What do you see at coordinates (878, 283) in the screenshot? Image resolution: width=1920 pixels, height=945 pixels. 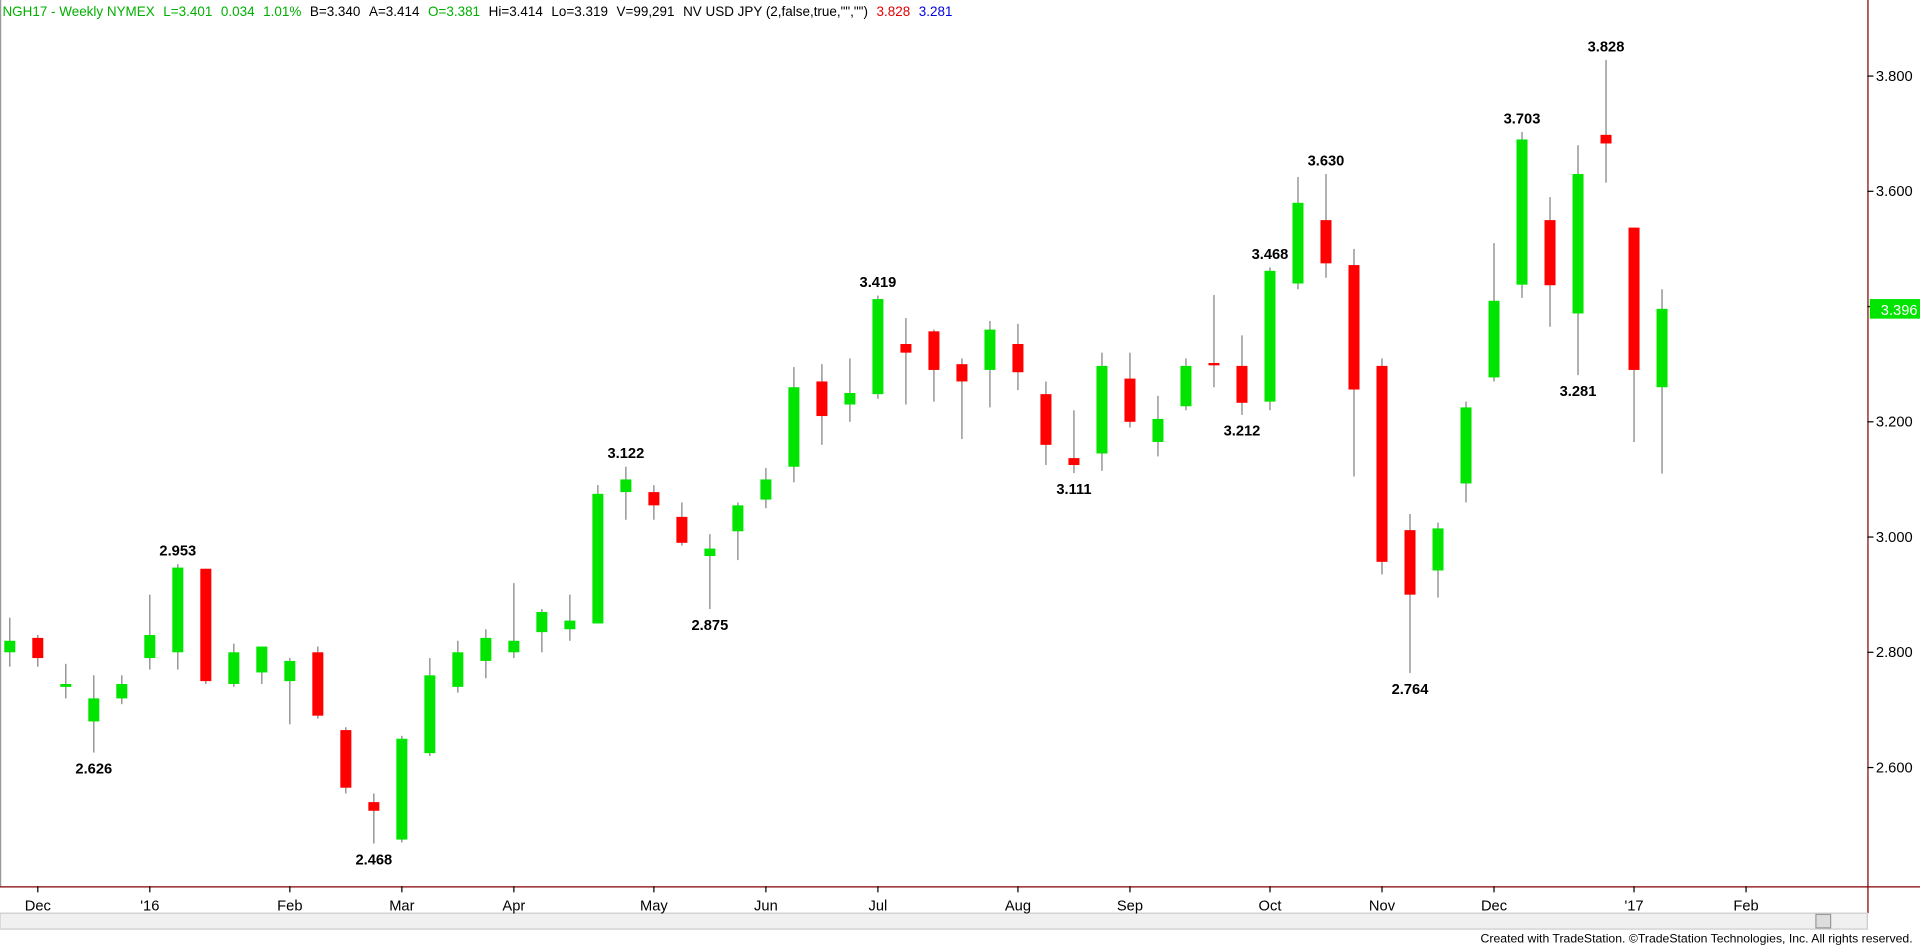 I see `high-label: 3.419` at bounding box center [878, 283].